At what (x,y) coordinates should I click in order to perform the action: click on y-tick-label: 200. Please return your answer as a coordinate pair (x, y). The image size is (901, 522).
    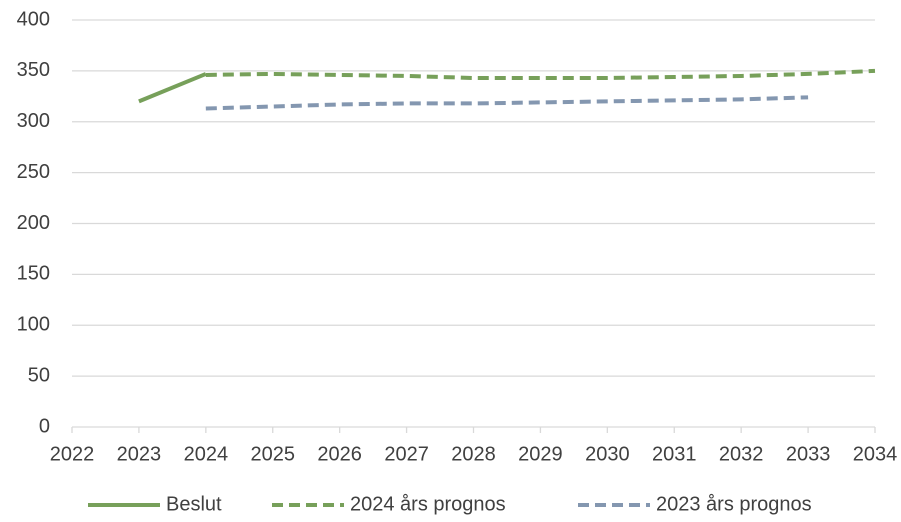
    Looking at the image, I should click on (33, 223).